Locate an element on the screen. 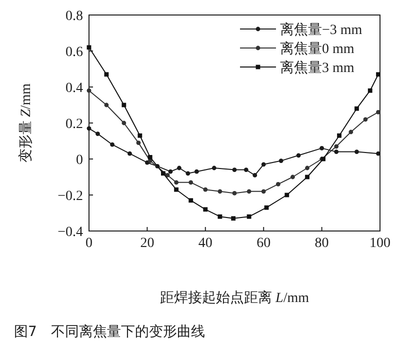 The image size is (405, 347). y-tick-label: 0 is located at coordinates (79, 160).